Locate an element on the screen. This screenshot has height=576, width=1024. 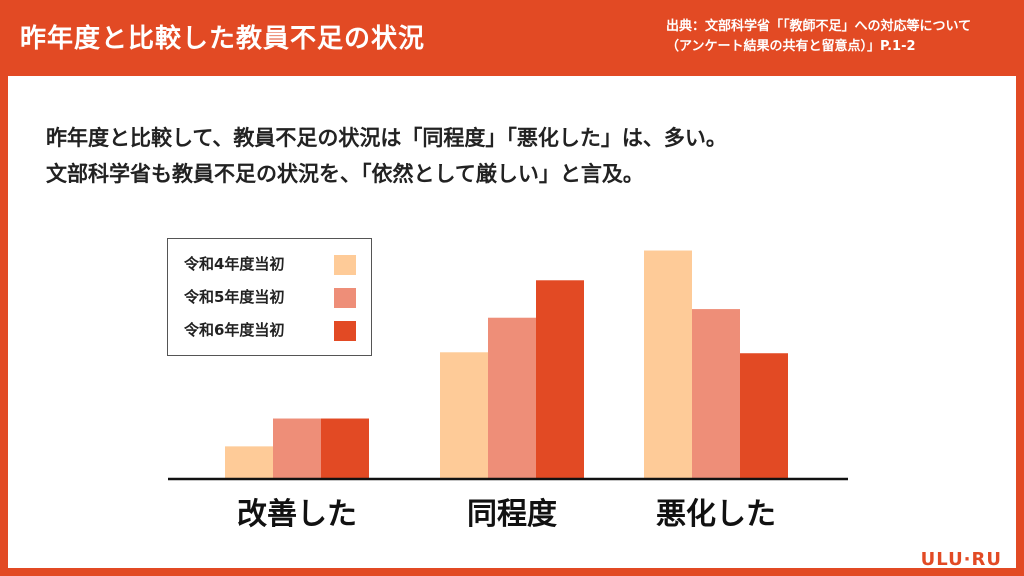
legend-label: 令和4年度当初 is located at coordinates (234, 264).